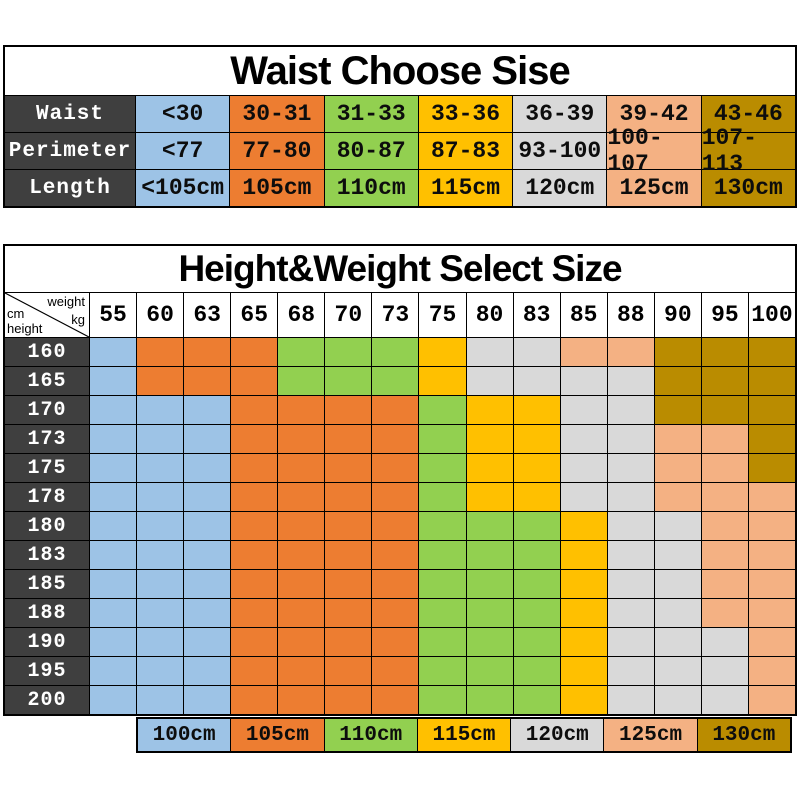 This screenshot has height=800, width=800. I want to click on legend-item: 115cm, so click(464, 735).